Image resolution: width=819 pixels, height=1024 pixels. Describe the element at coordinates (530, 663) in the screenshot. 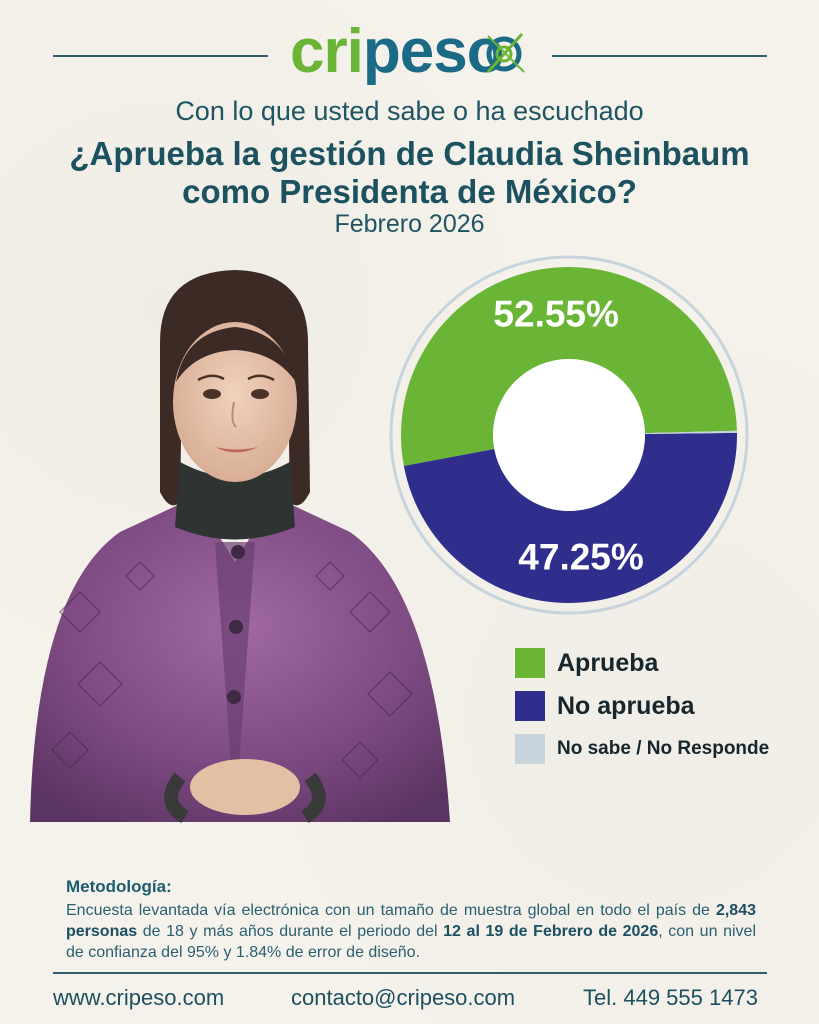

I see `legend-swatch-aprueba` at that location.